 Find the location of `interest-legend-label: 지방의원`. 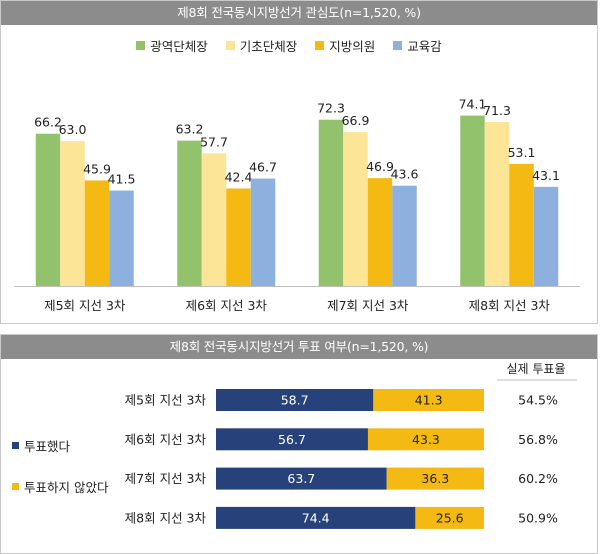

interest-legend-label: 지방의원 is located at coordinates (352, 46).